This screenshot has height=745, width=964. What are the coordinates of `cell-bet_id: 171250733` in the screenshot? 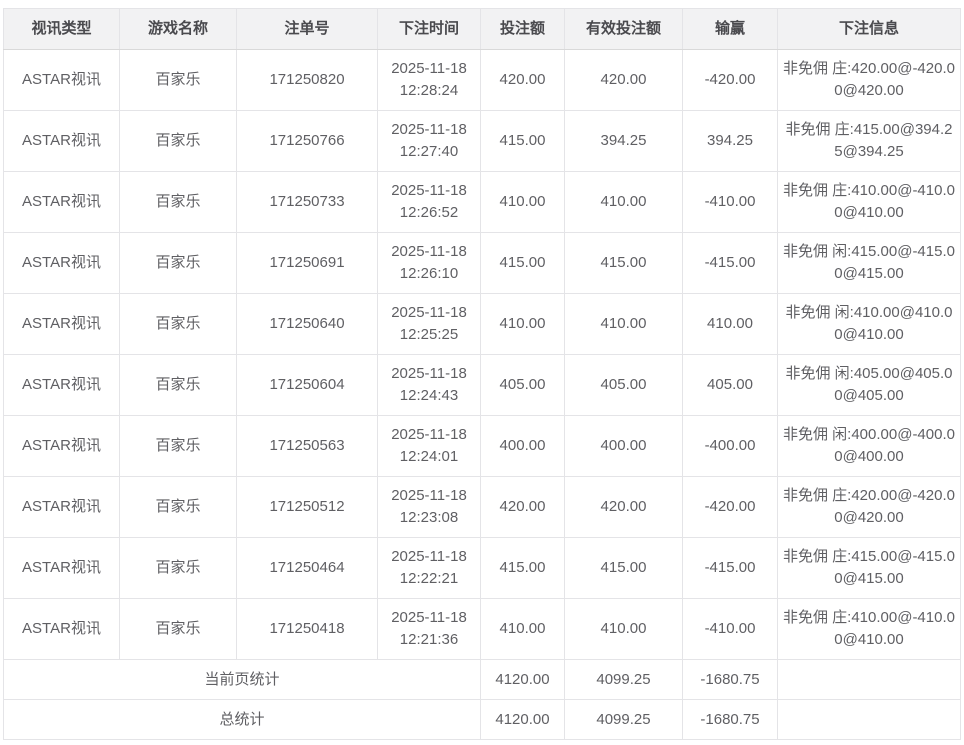 It's located at (307, 202).